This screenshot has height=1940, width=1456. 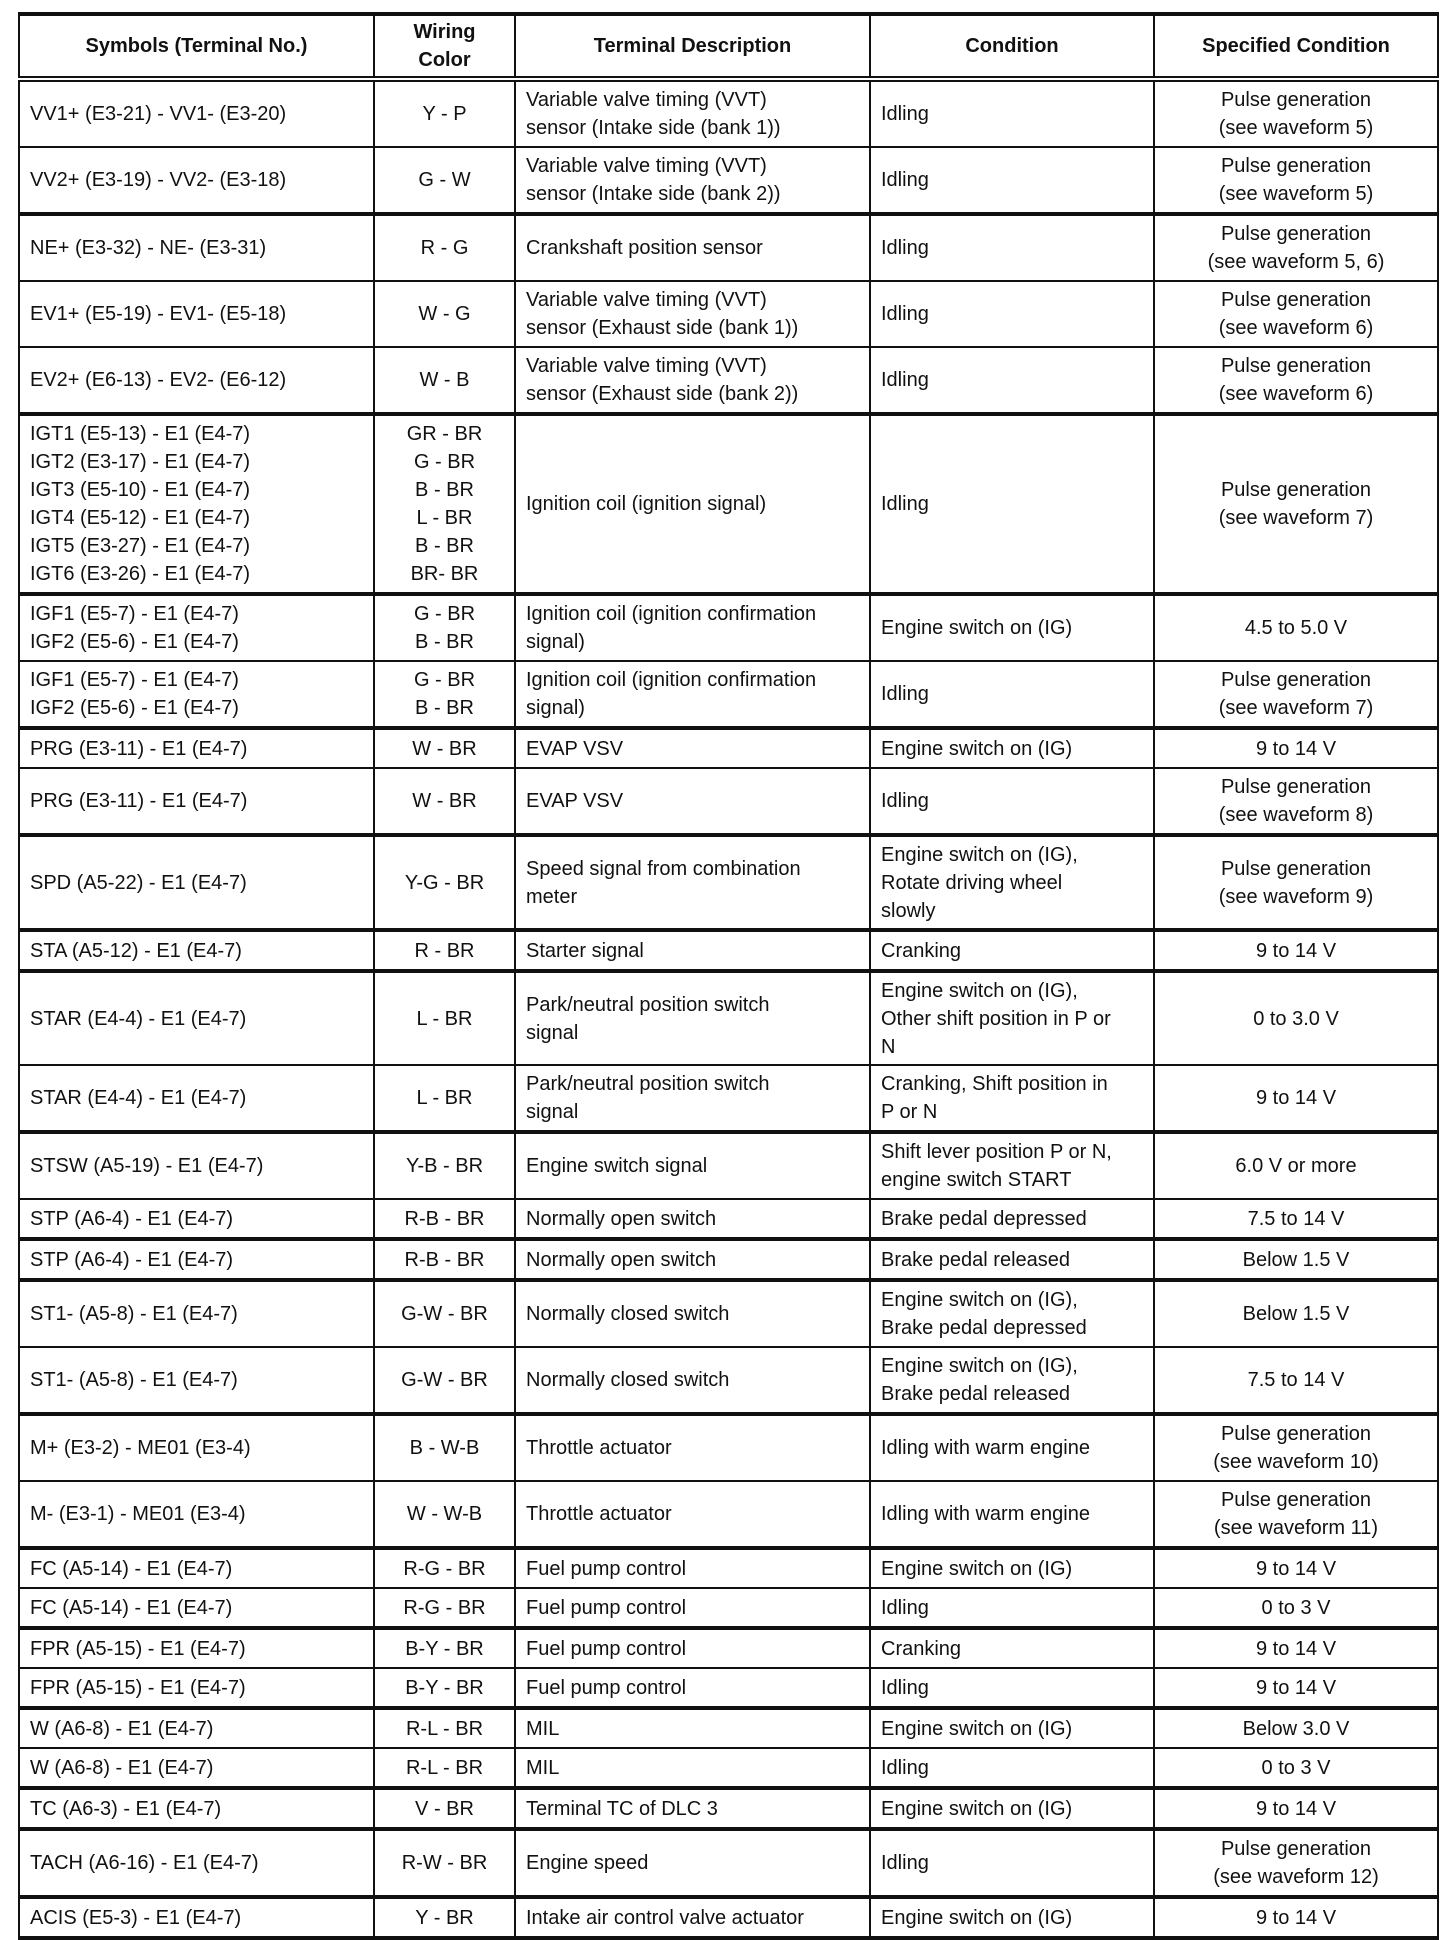 What do you see at coordinates (1296, 1165) in the screenshot?
I see `specified-condition-cell: 6.0 V or more` at bounding box center [1296, 1165].